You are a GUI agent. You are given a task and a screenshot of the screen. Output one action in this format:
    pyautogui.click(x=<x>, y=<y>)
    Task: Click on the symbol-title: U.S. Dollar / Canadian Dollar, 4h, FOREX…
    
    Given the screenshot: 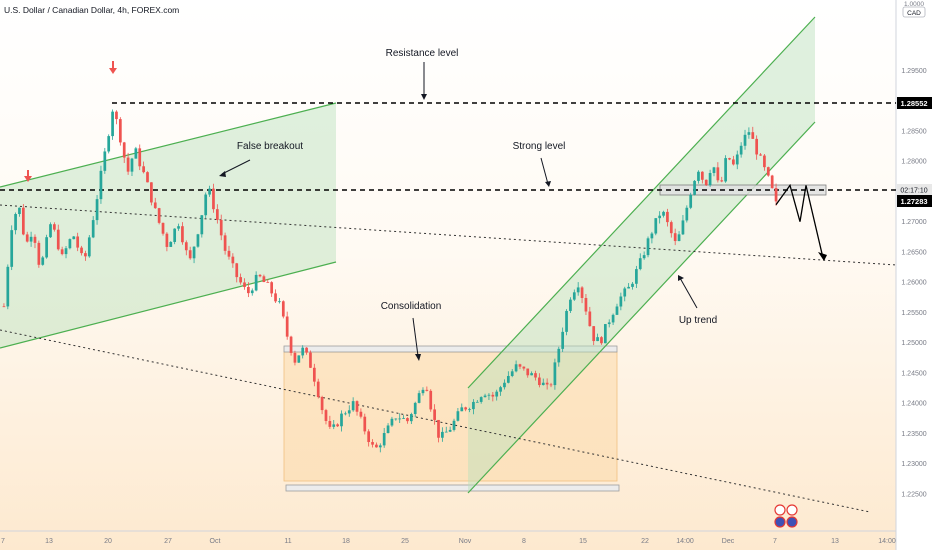 What is the action you would take?
    pyautogui.click(x=91, y=10)
    